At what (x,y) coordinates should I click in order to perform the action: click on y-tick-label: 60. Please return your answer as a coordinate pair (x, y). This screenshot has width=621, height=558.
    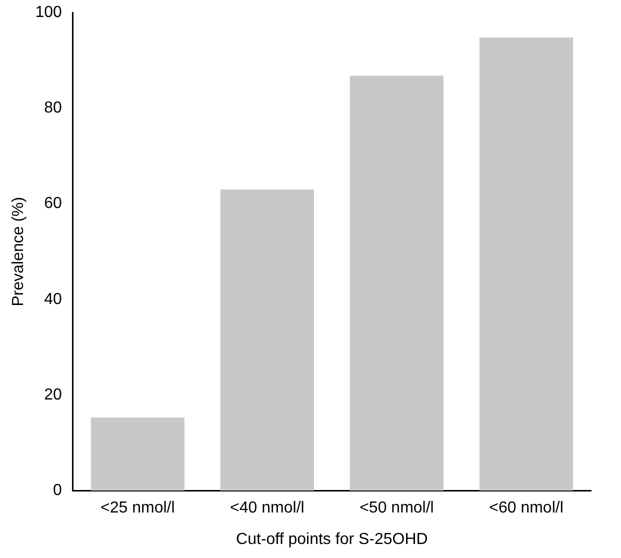
    Looking at the image, I should click on (53, 203).